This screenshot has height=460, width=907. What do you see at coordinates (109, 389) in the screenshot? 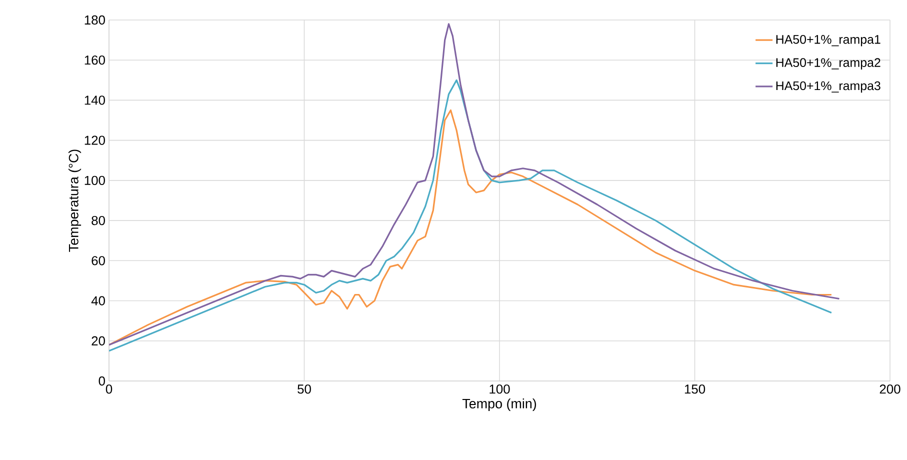
I see `x-tick-label: 0` at bounding box center [109, 389].